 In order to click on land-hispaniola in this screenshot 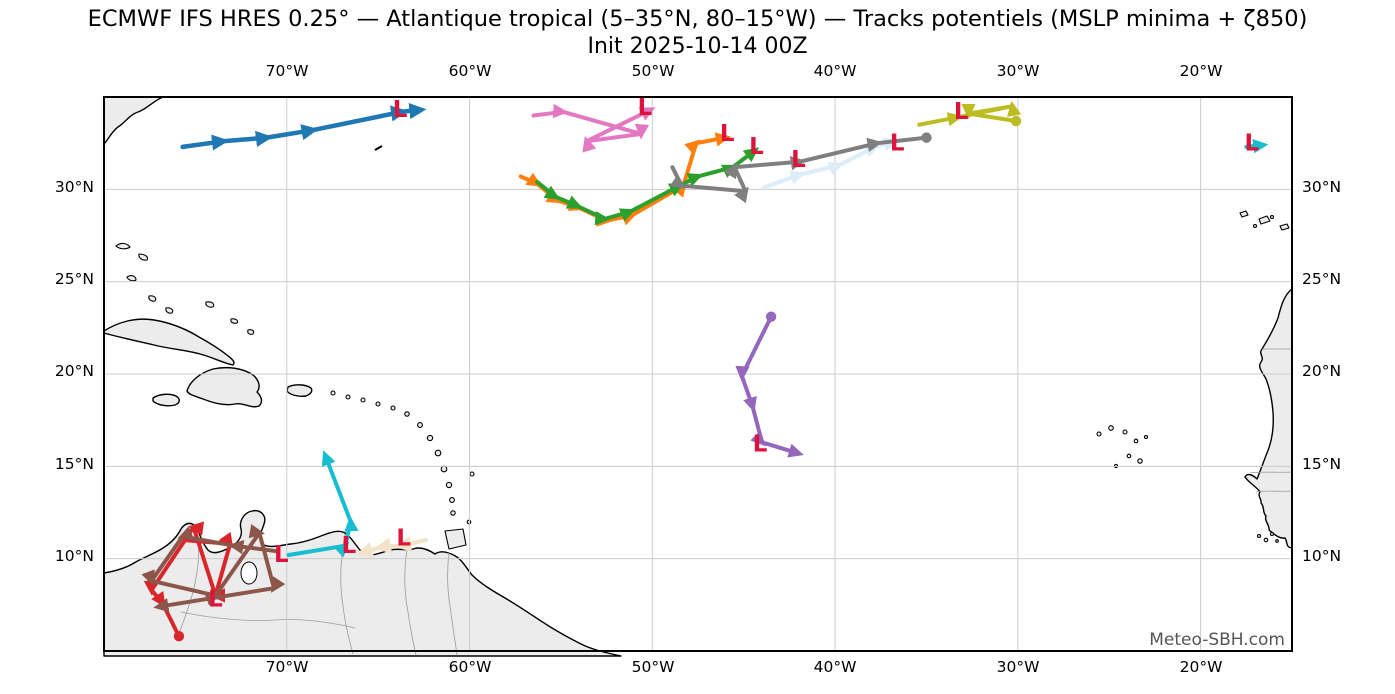, I will do `click(224, 387)`.